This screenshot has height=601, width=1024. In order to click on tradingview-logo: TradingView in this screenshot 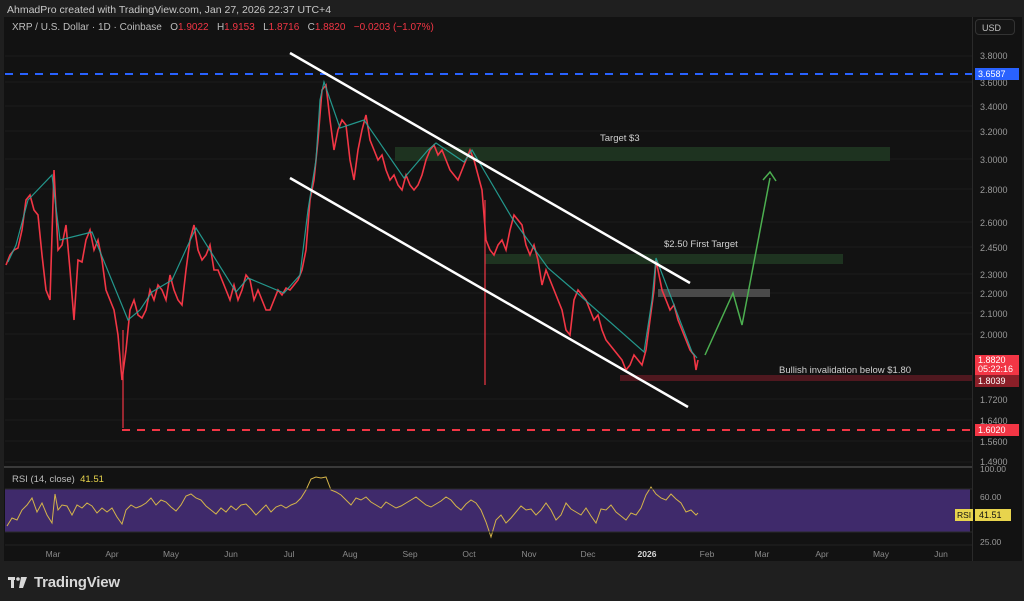, I will do `click(64, 582)`.